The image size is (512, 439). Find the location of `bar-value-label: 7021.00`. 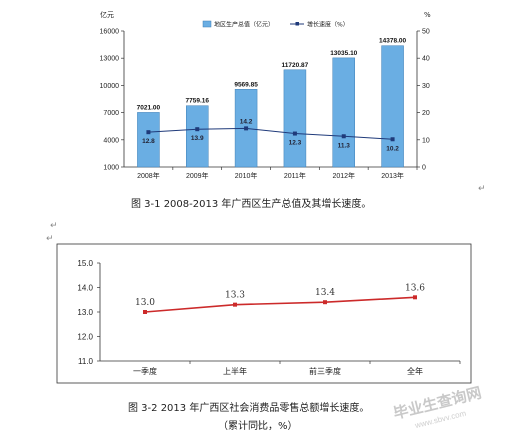

bar-value-label: 7021.00 is located at coordinates (149, 107).